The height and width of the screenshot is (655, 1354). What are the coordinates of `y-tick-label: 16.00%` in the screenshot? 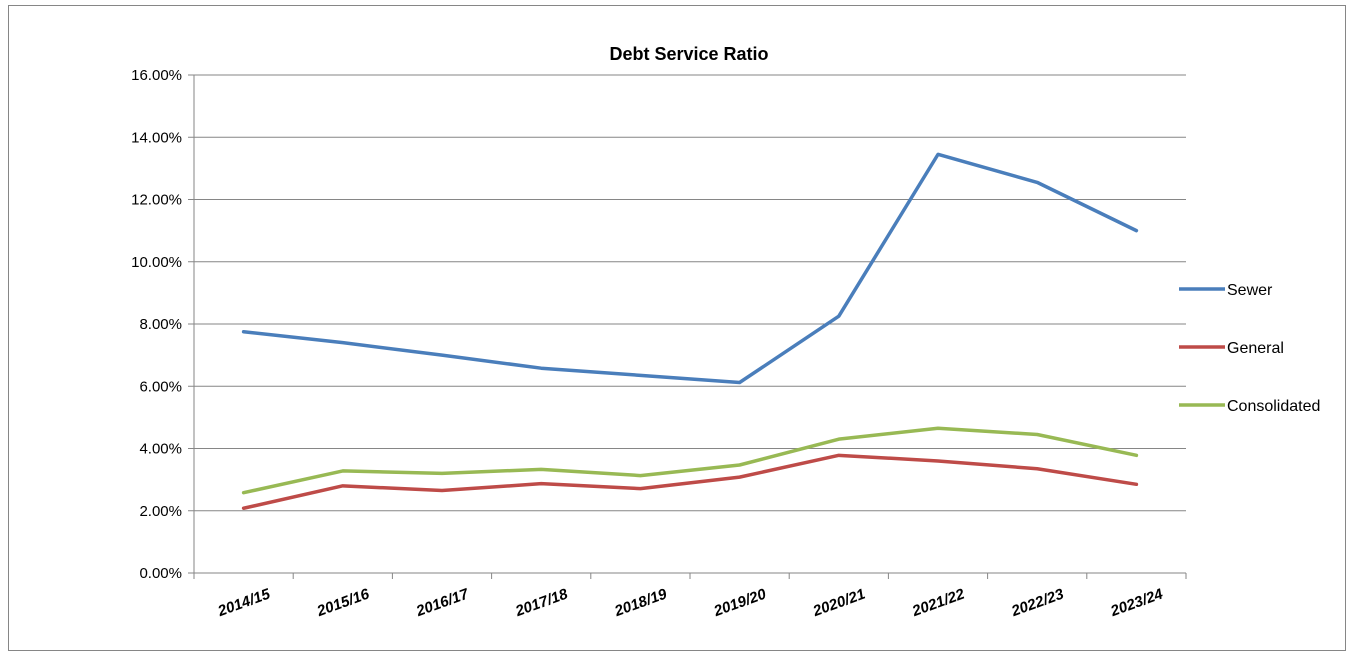 It's located at (156, 75).